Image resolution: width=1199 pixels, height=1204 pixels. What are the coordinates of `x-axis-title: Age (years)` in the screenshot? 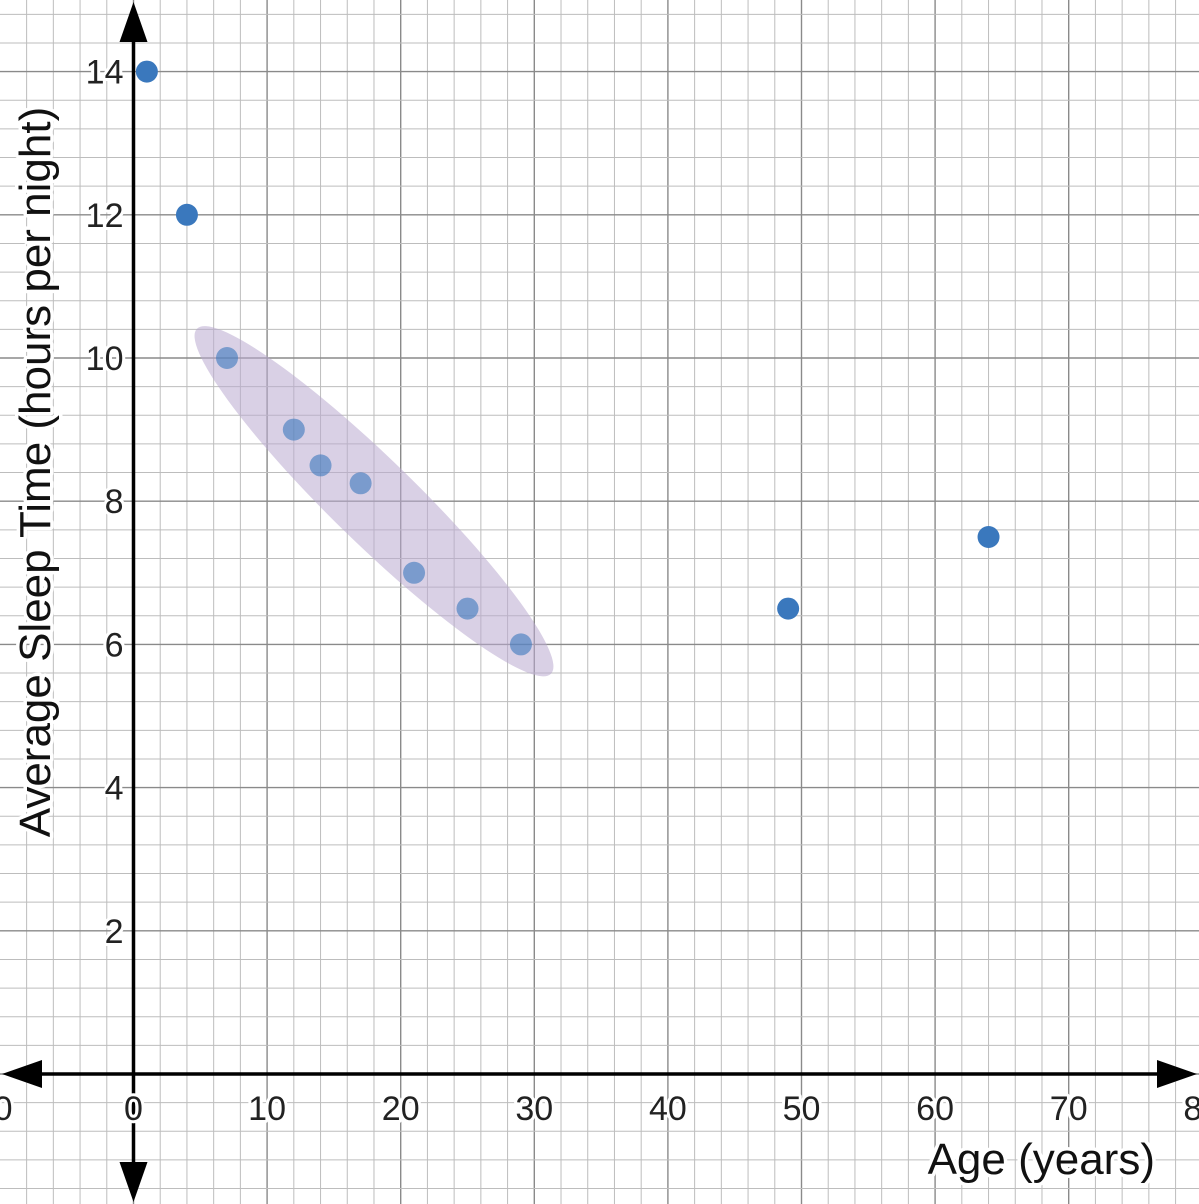 It's located at (1041, 1159).